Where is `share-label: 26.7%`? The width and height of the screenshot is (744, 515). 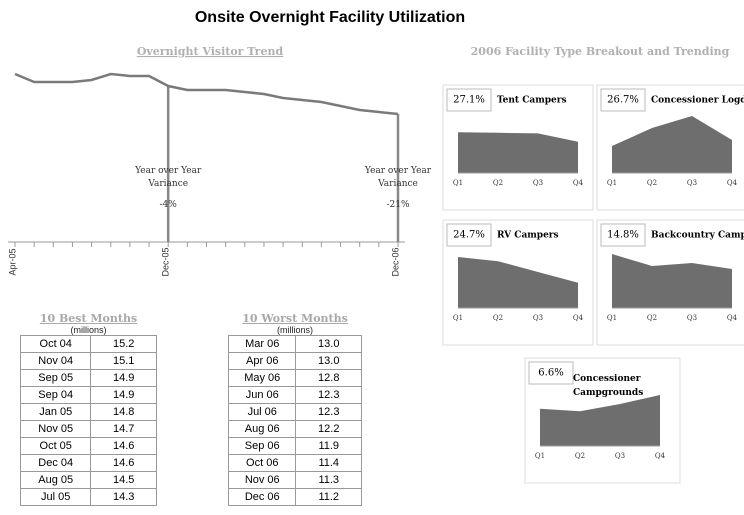
share-label: 26.7% is located at coordinates (623, 100).